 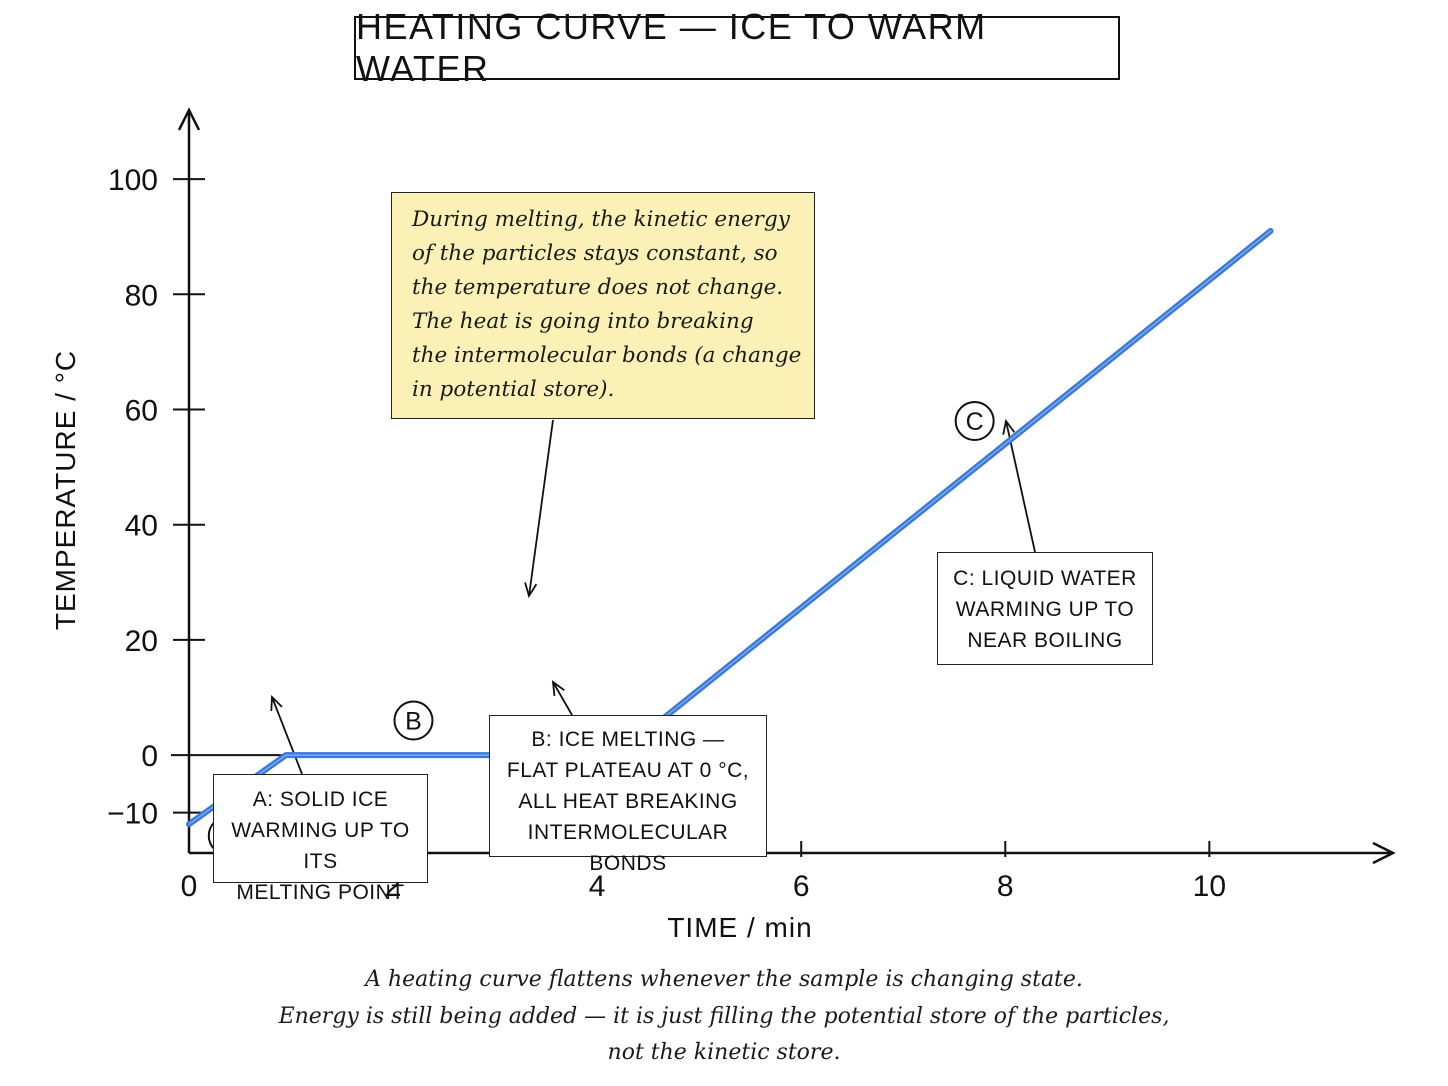 I want to click on y-tick-label: 40, so click(x=141, y=526).